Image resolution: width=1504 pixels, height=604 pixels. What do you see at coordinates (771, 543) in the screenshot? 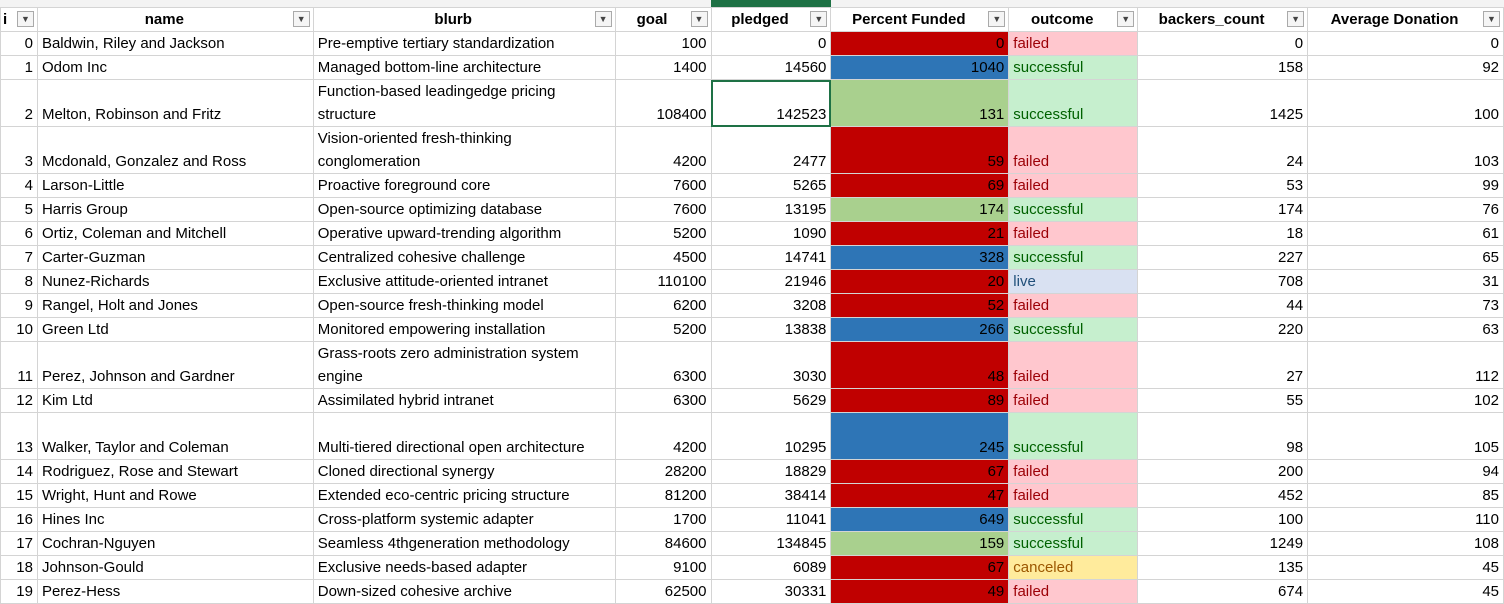
I see `cell-pledged: 134845` at bounding box center [771, 543].